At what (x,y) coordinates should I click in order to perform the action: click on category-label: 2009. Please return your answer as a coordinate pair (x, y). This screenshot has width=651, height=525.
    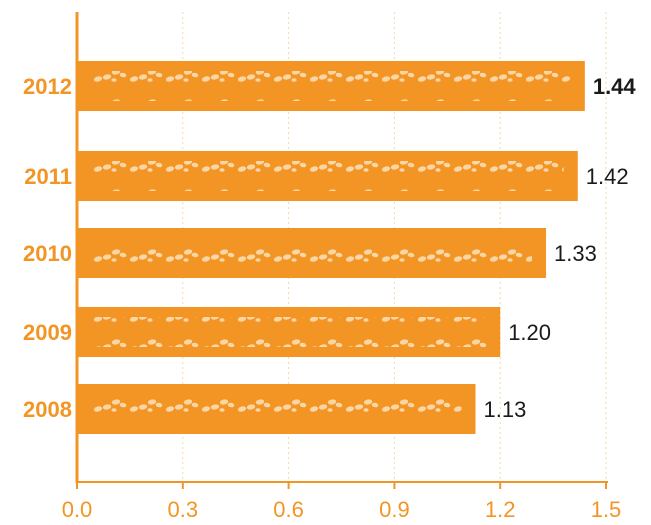
    Looking at the image, I should click on (47, 332).